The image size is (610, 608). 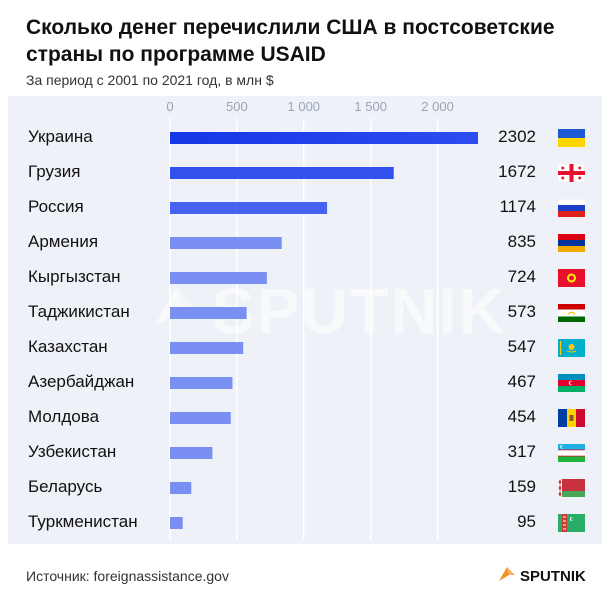 I want to click on value-label: 1174, so click(x=517, y=206).